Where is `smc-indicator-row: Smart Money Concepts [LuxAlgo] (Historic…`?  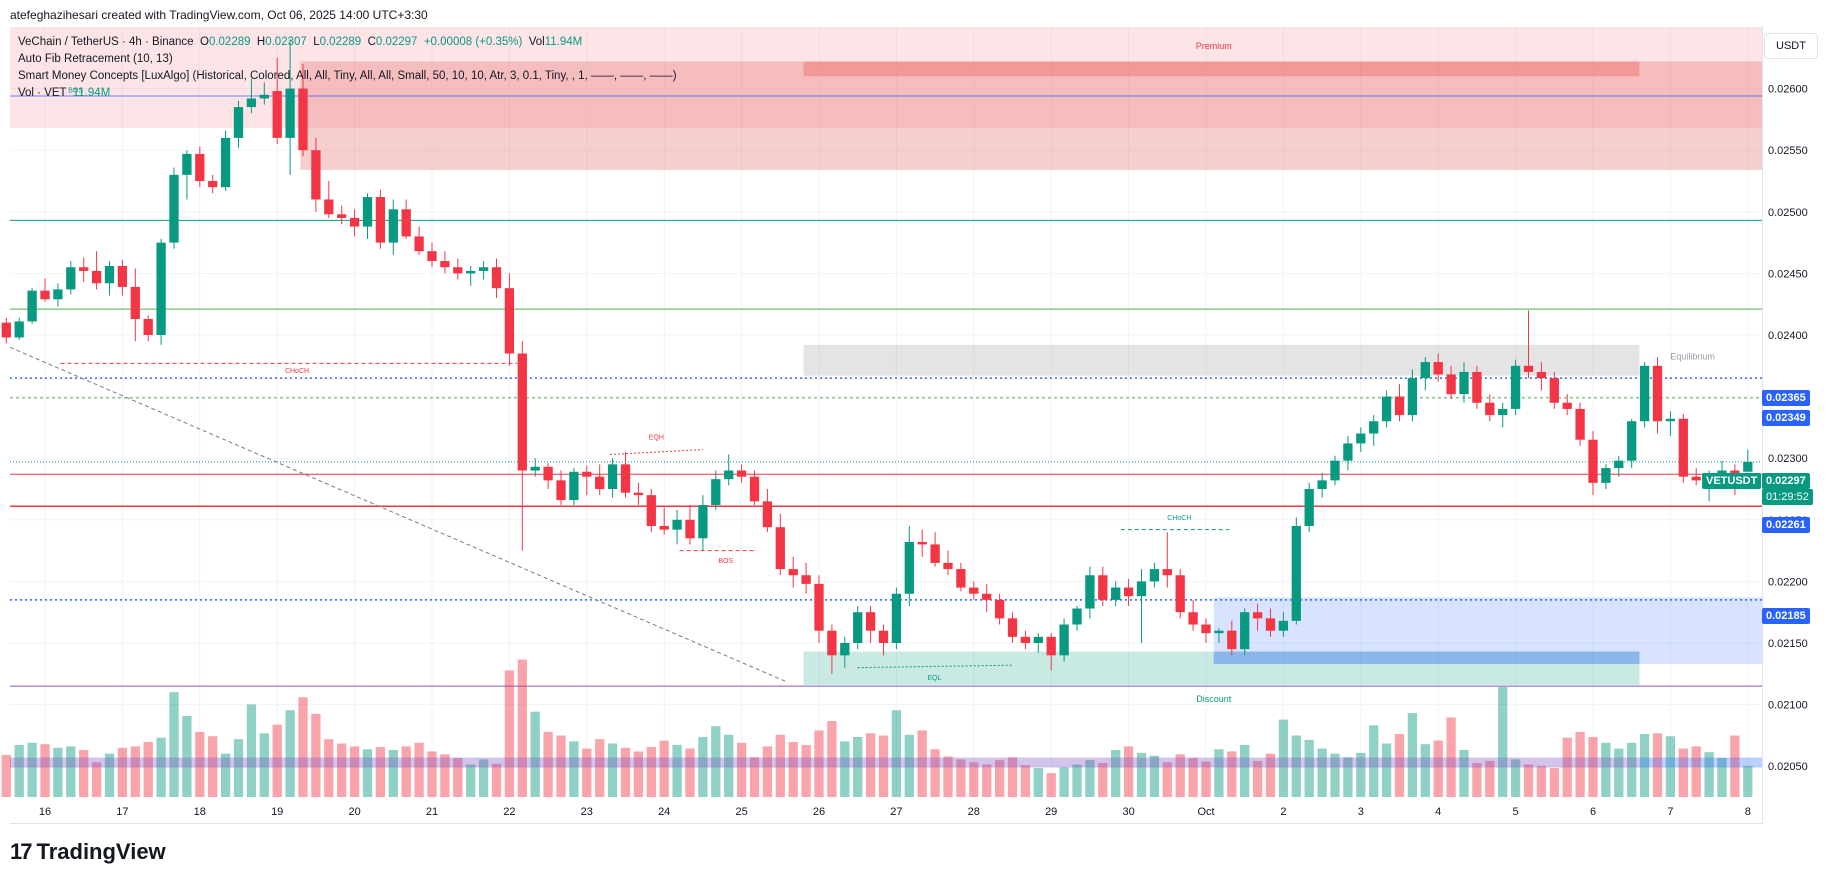
smc-indicator-row: Smart Money Concepts [LuxAlgo] (Historic… is located at coordinates (347, 76).